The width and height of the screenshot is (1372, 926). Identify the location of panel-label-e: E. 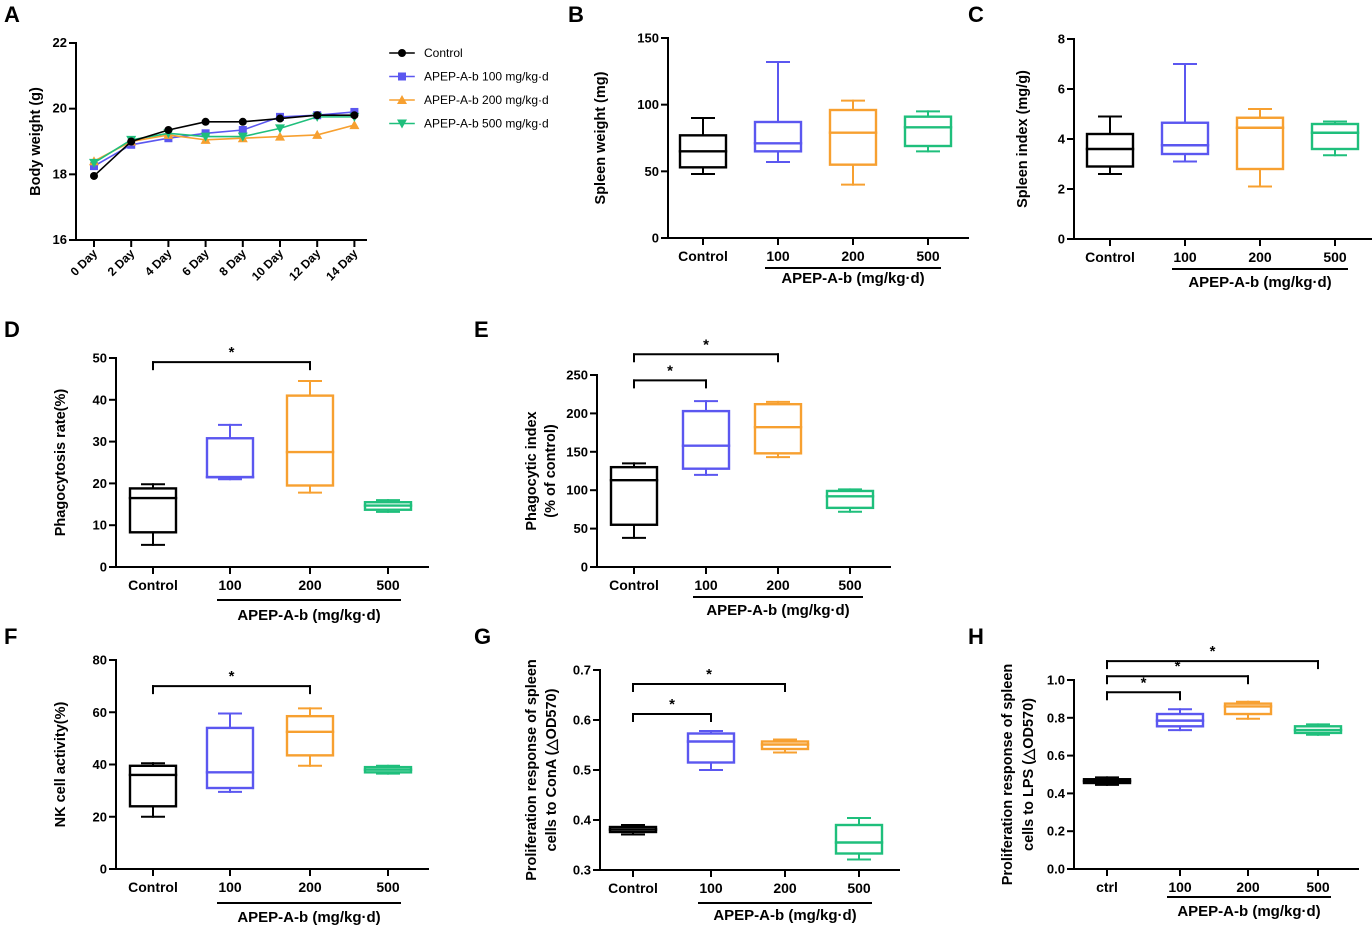
(481, 329).